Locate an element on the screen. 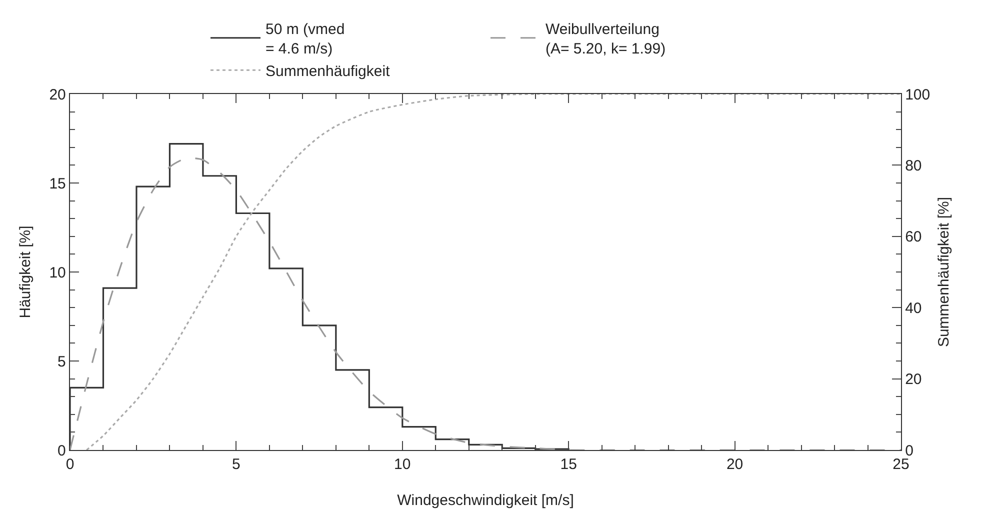  x-tick-label: 5 is located at coordinates (236, 465).